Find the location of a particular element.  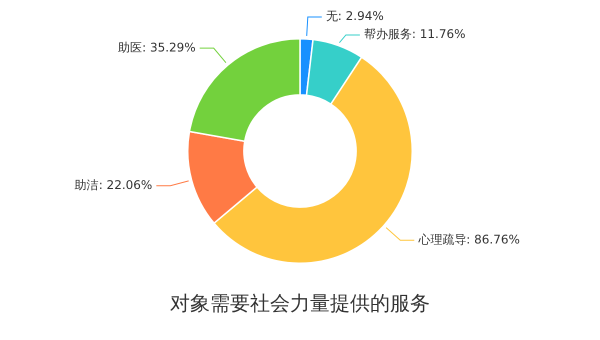

slice-label: 心理疏导: 86.76% is located at coordinates (468, 239).